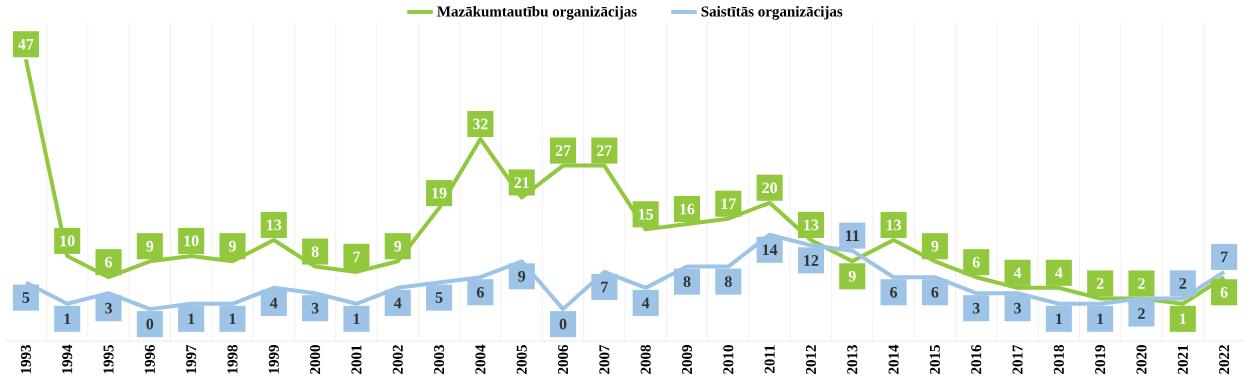  I want to click on x-tick-label: 2019, so click(1100, 359).